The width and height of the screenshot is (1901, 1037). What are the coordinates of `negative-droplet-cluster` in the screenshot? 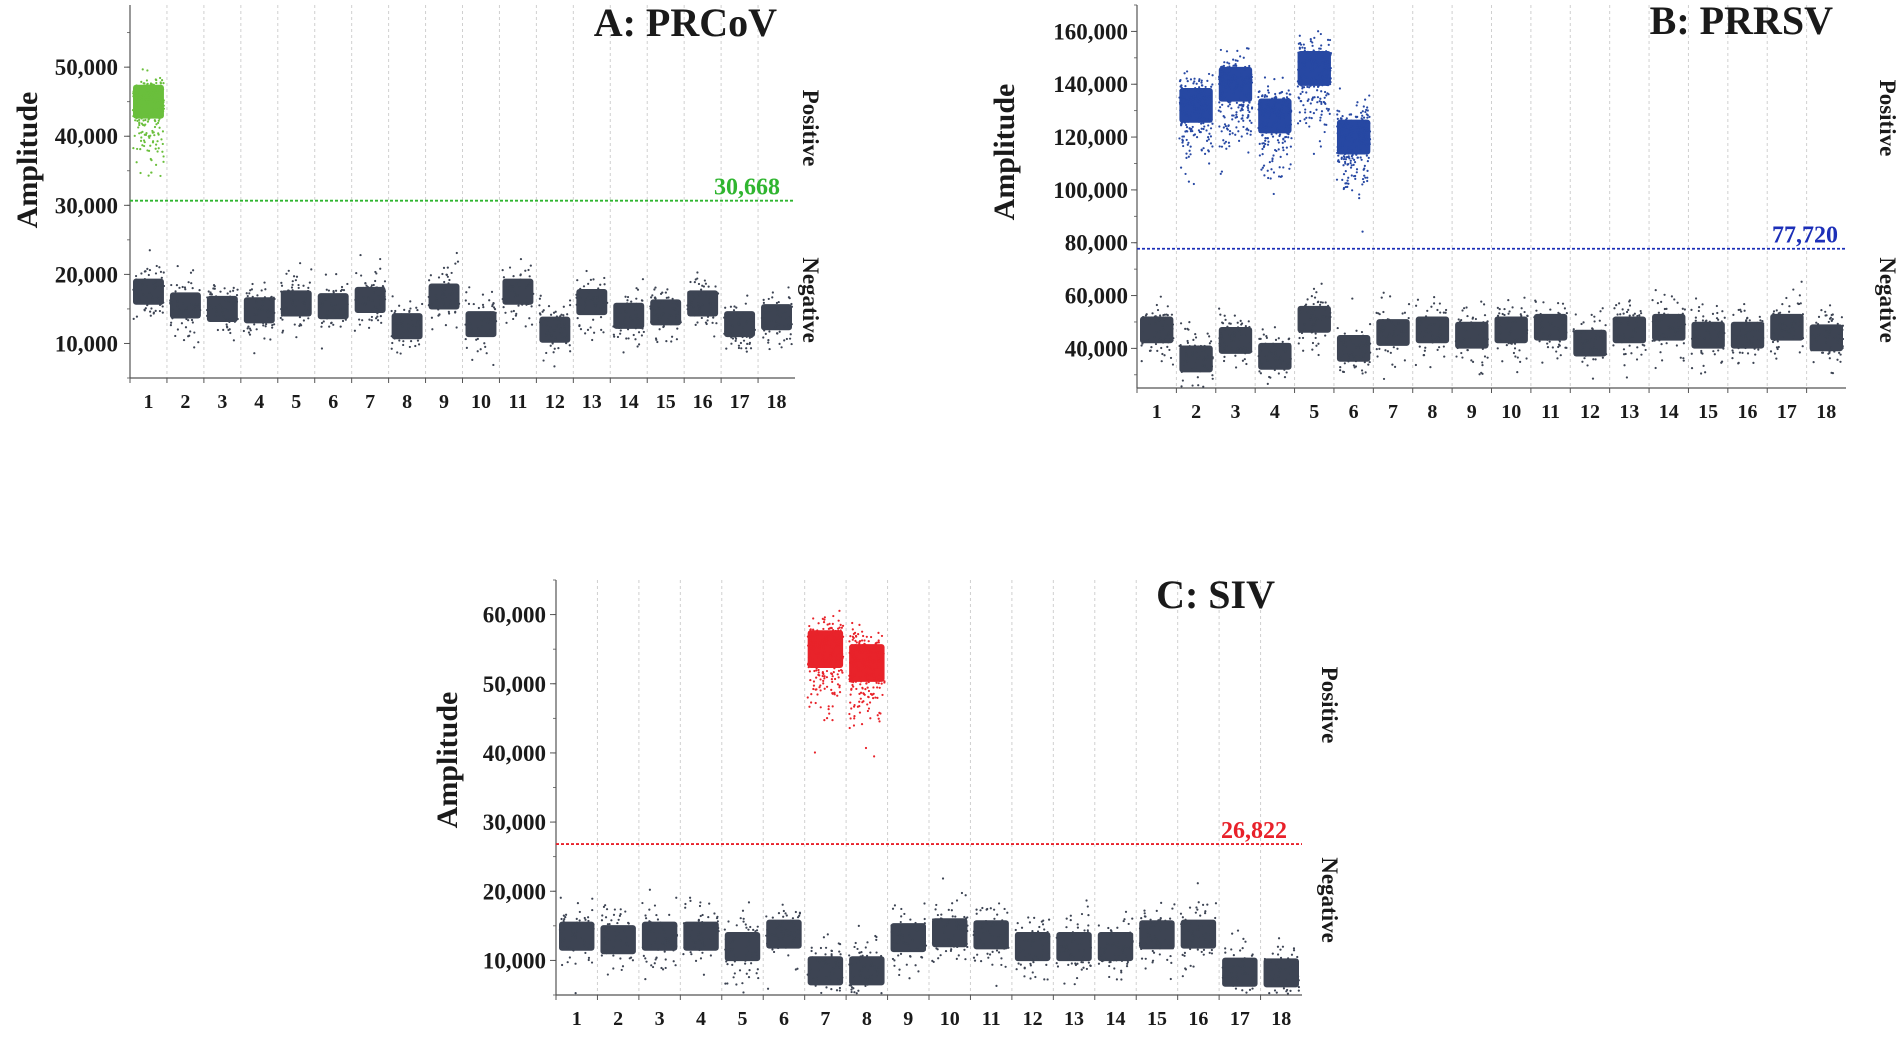 It's located at (148, 291).